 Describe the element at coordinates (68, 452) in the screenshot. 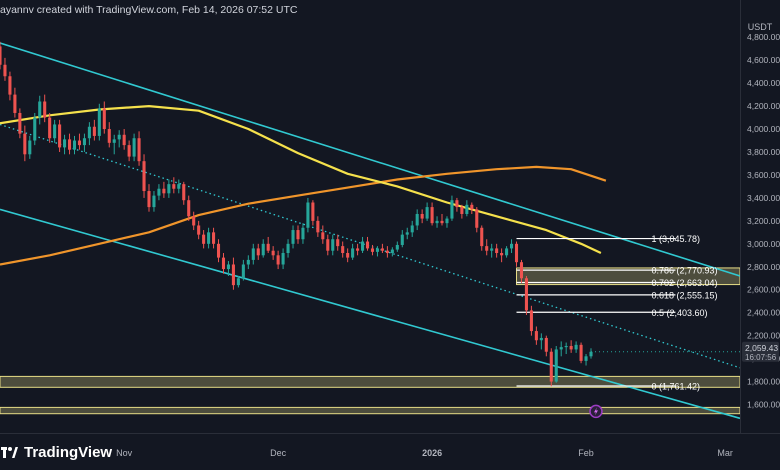

I see `brand-name: TradingView` at that location.